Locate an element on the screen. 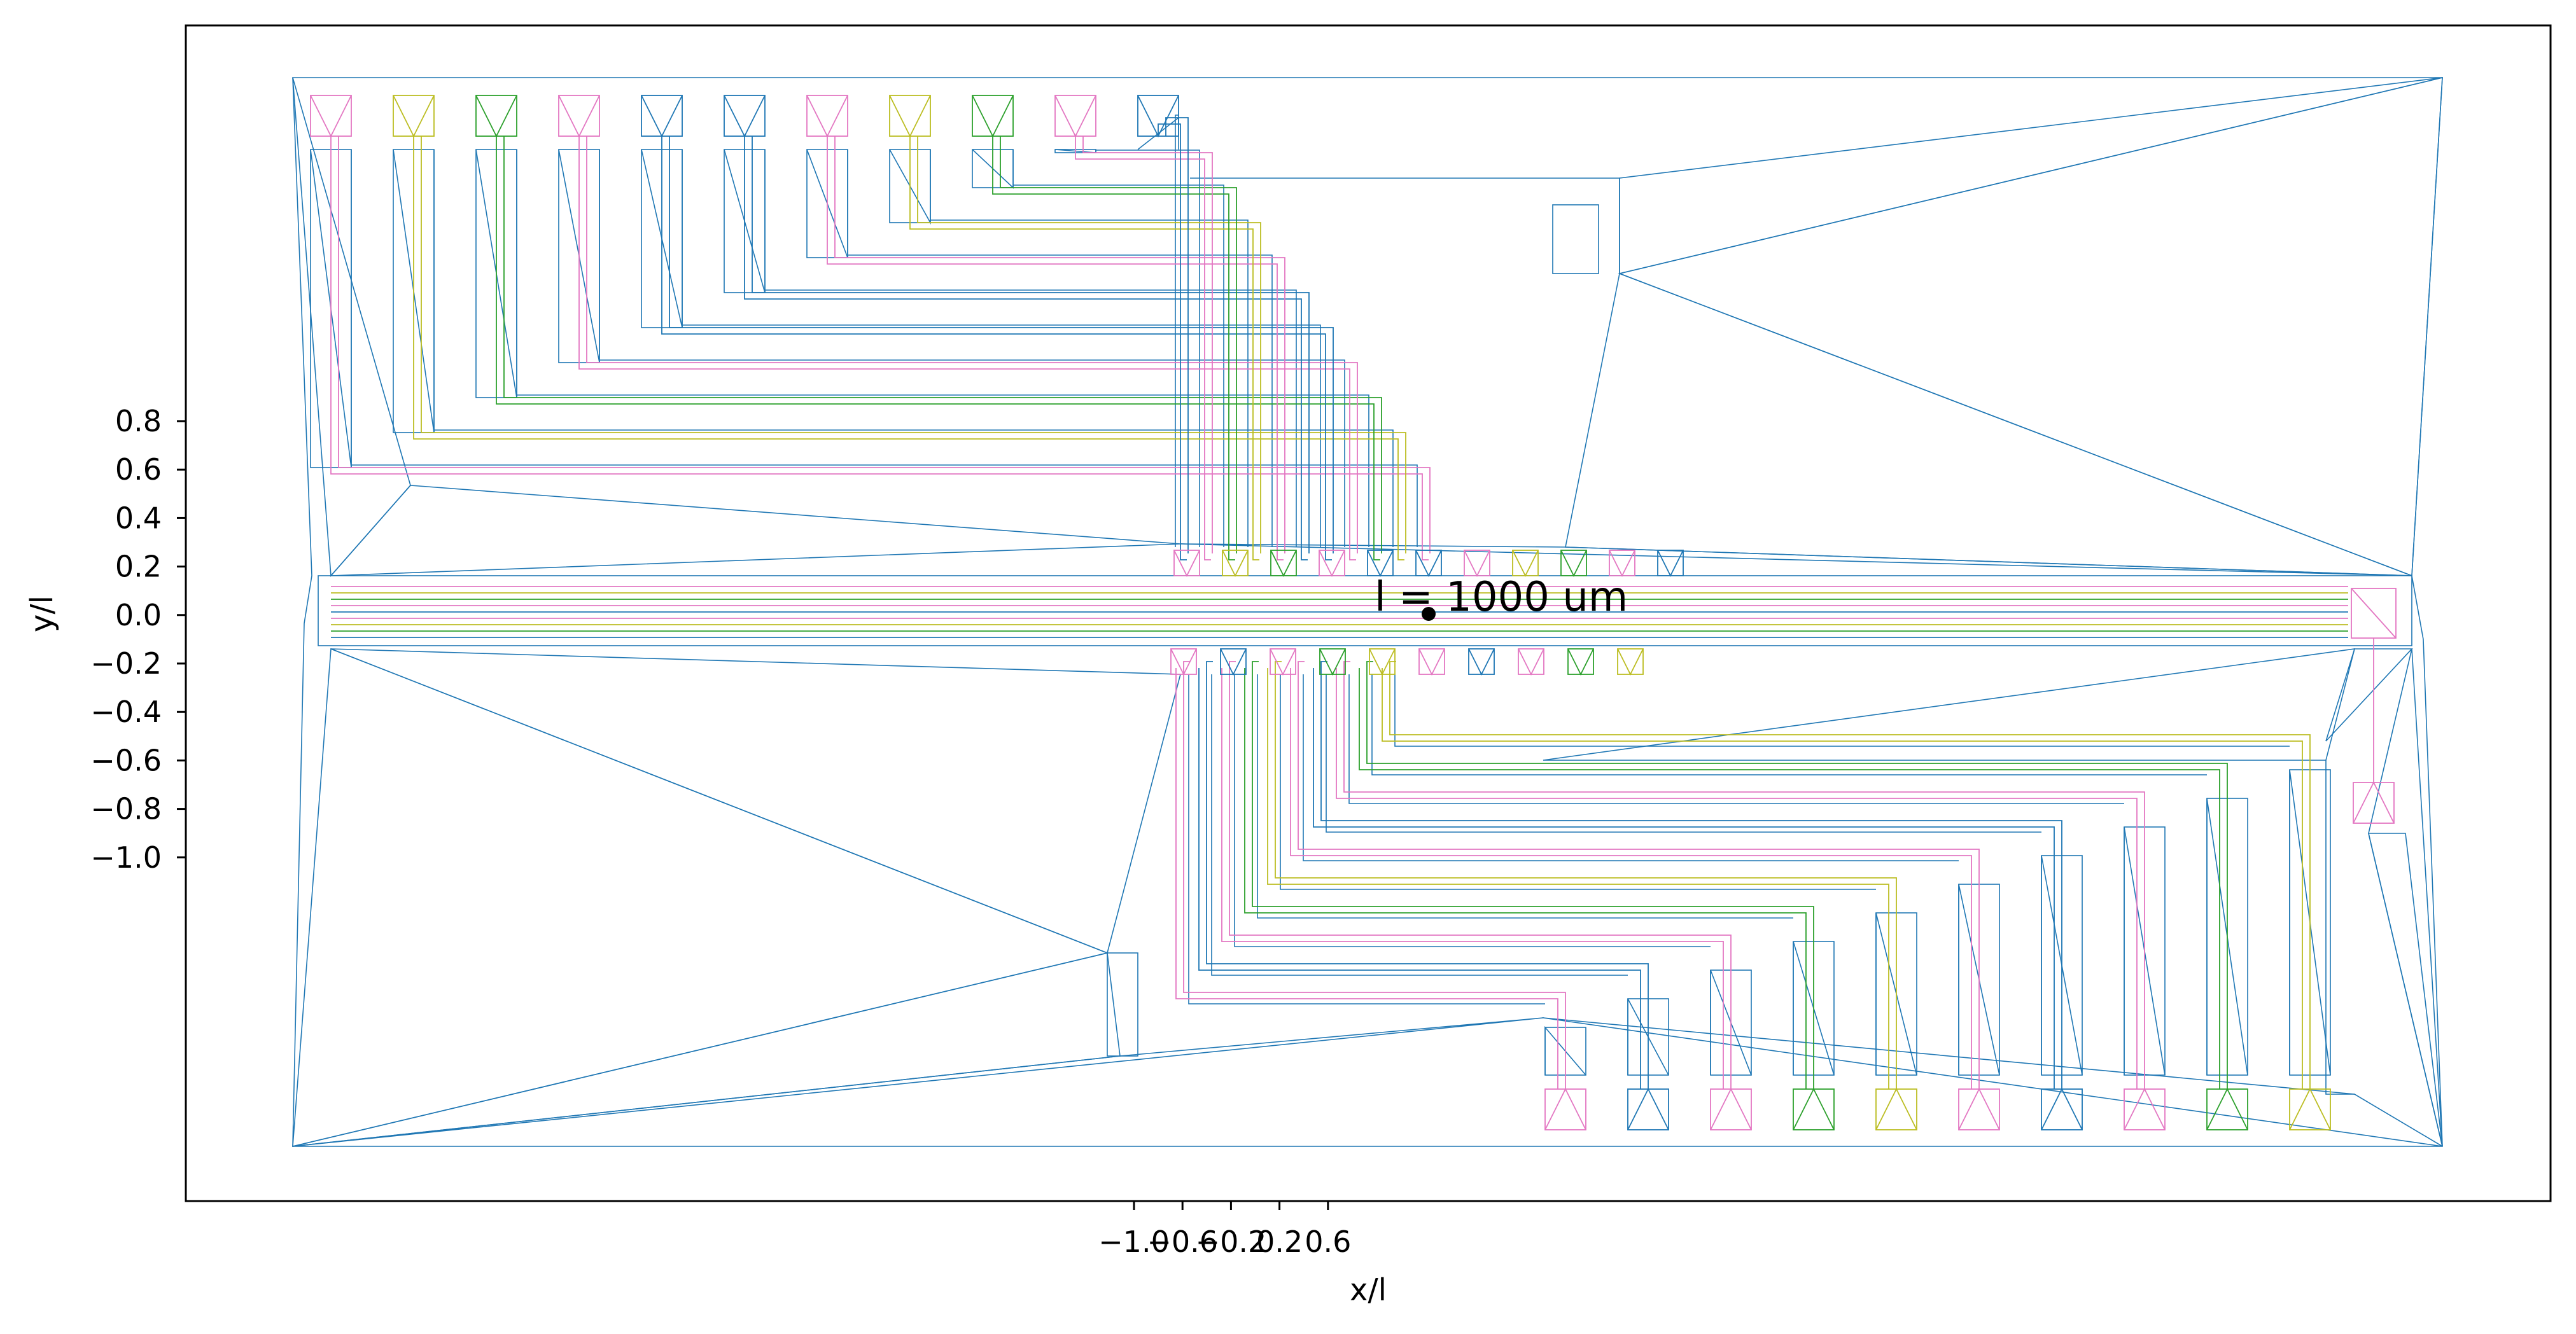 The height and width of the screenshot is (1334, 2576). x-tick-label: 0.2 is located at coordinates (1279, 1242).